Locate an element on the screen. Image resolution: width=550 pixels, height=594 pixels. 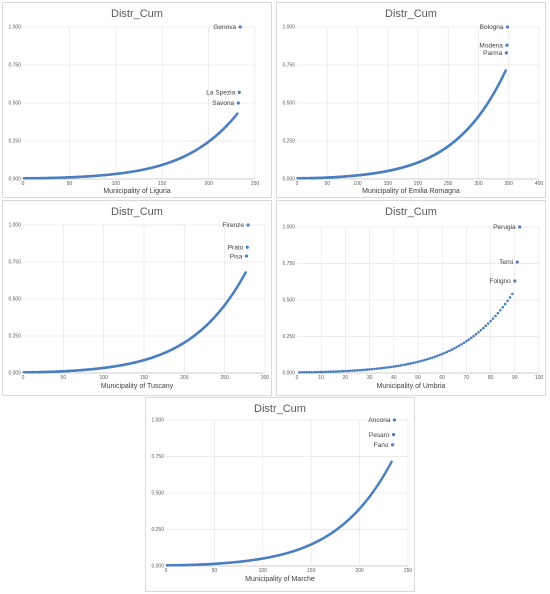
x-tick-label: 20 is located at coordinates (346, 378).